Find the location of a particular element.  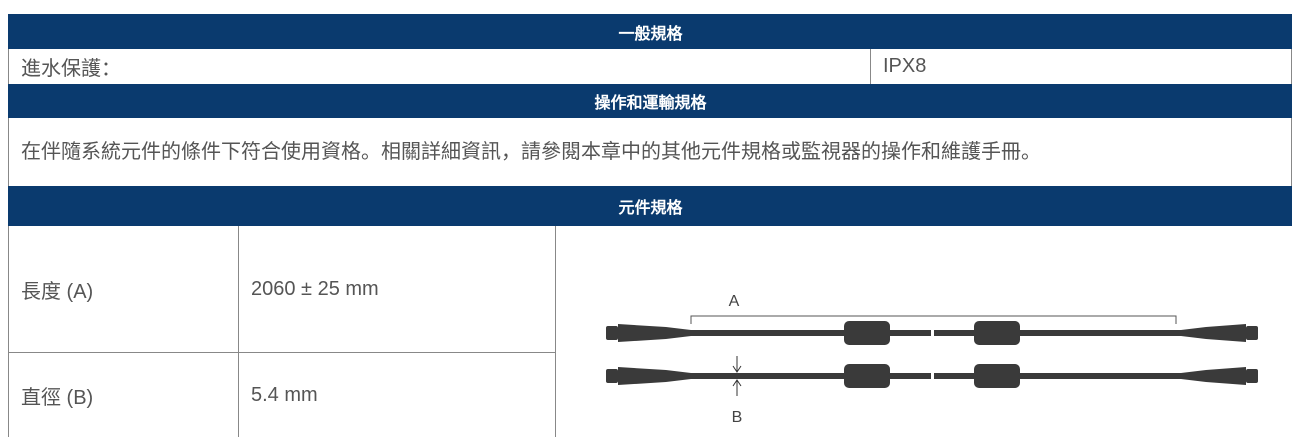

cable-bottom is located at coordinates (932, 376).